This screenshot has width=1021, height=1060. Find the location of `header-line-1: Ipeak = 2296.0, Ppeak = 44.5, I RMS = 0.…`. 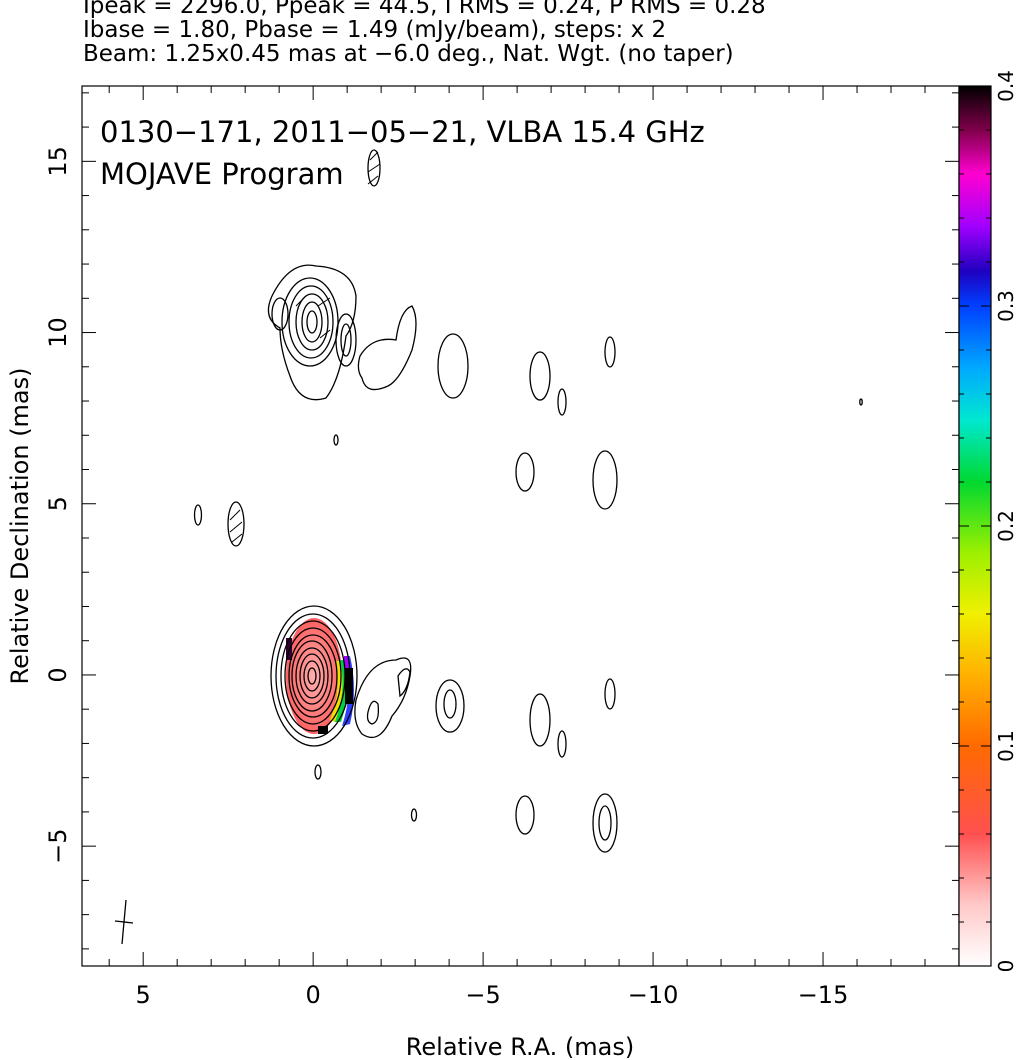

header-line-1: Ipeak = 2296.0, Ppeak = 44.5, I RMS = 0.… is located at coordinates (424, 9).